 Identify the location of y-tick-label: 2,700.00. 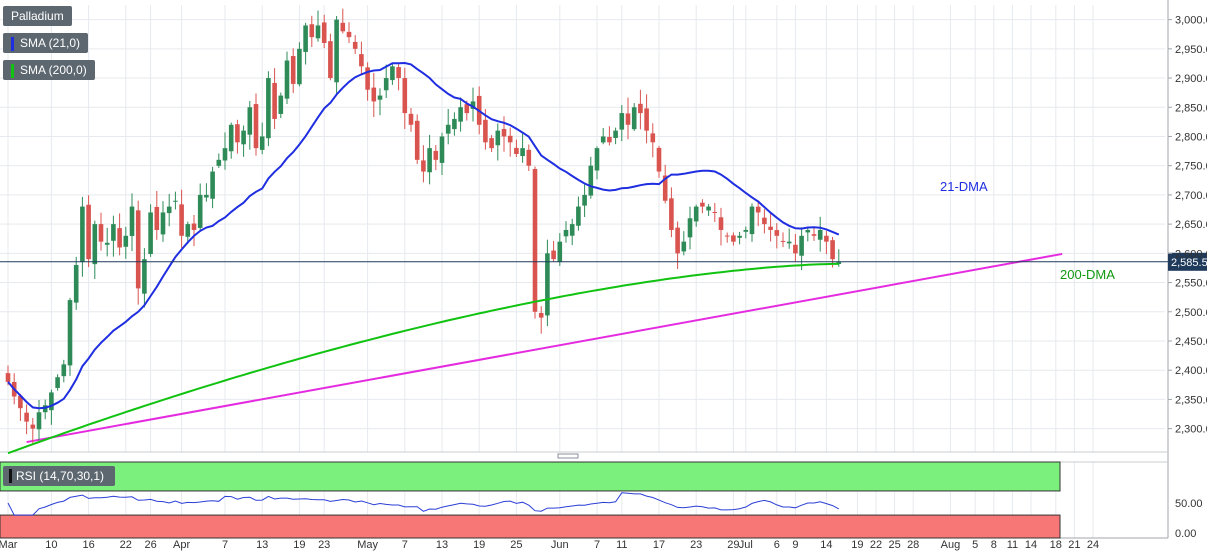
(1191, 196).